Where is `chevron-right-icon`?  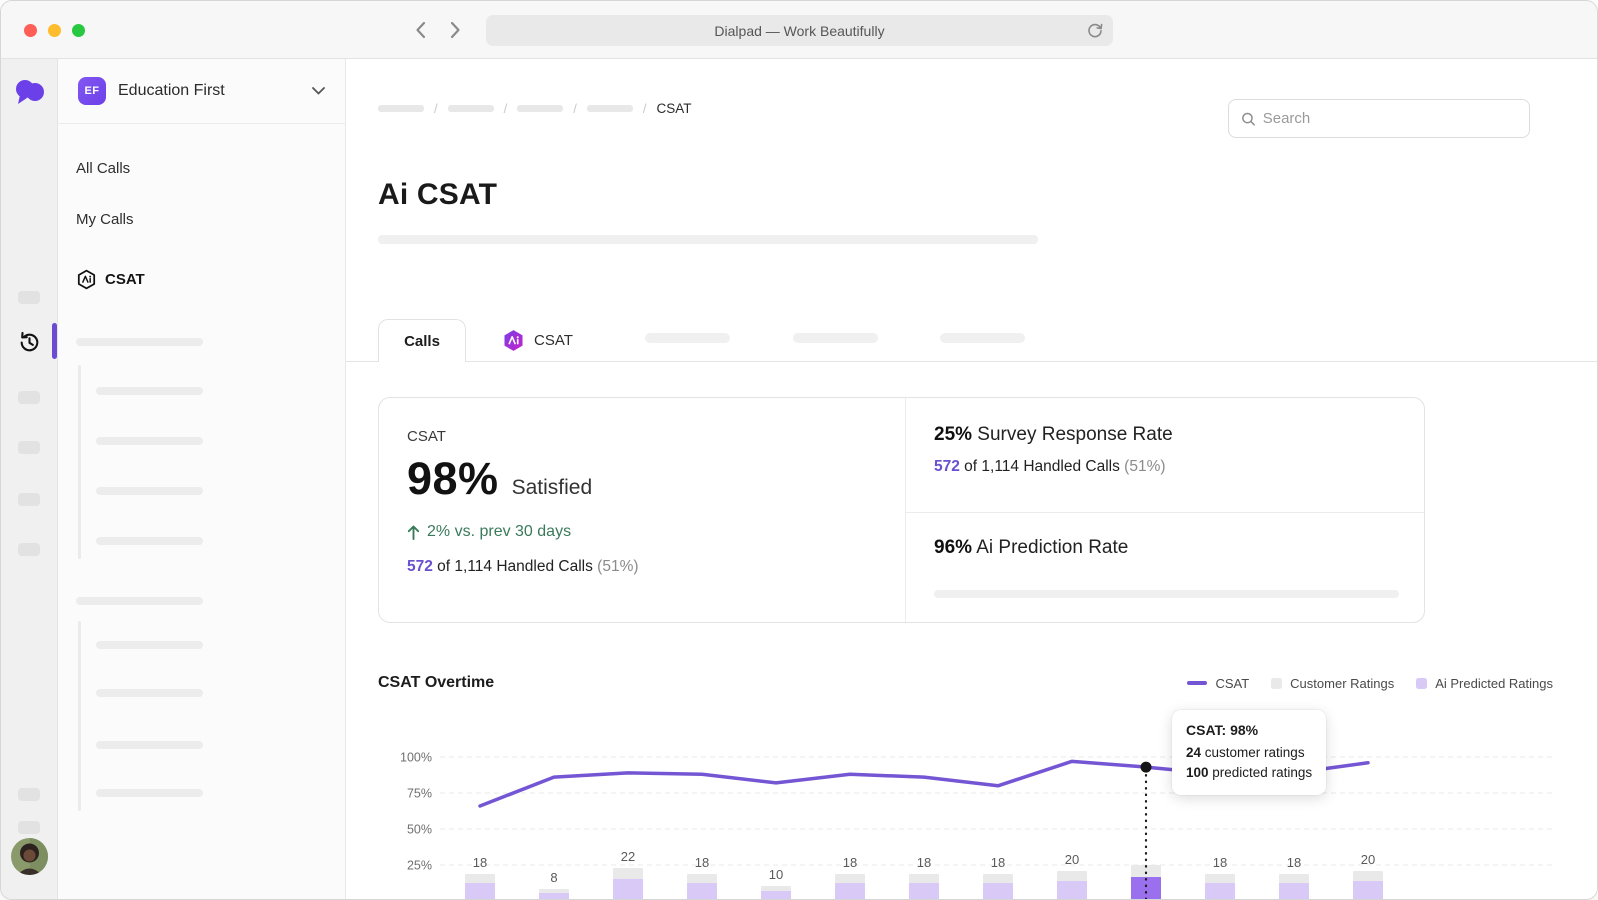 chevron-right-icon is located at coordinates (455, 30).